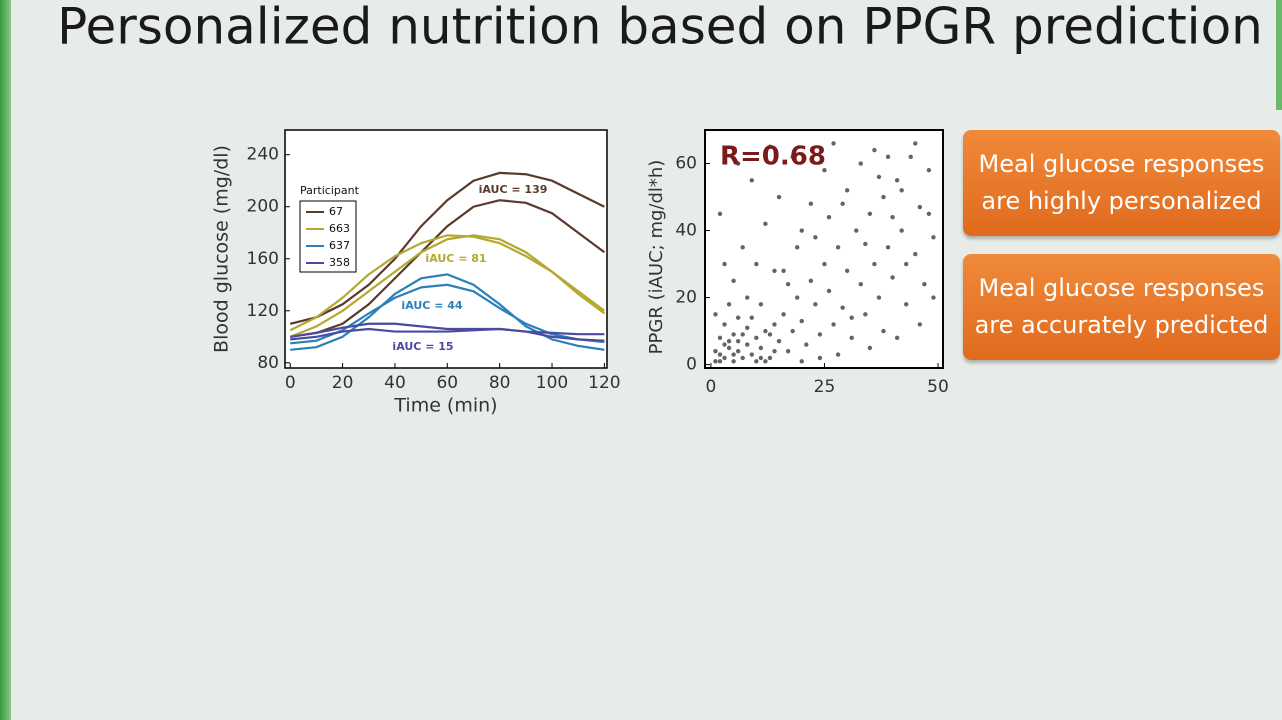 This screenshot has width=1282, height=720. Describe the element at coordinates (422, 346) in the screenshot. I see `annotation: iAUC = 15` at that location.